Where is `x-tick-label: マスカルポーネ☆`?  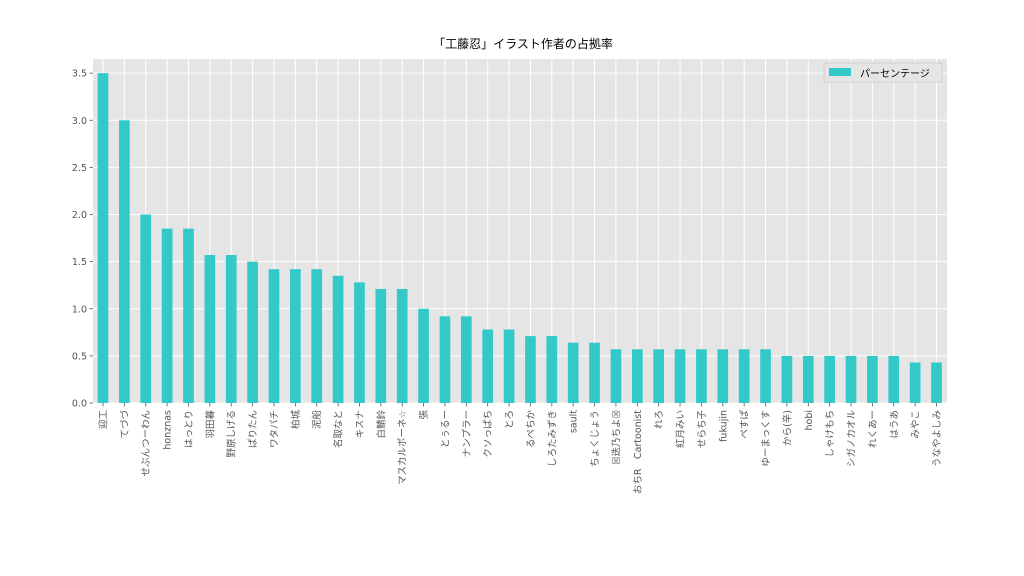
x-tick-label: マスカルポーネ☆ is located at coordinates (403, 447).